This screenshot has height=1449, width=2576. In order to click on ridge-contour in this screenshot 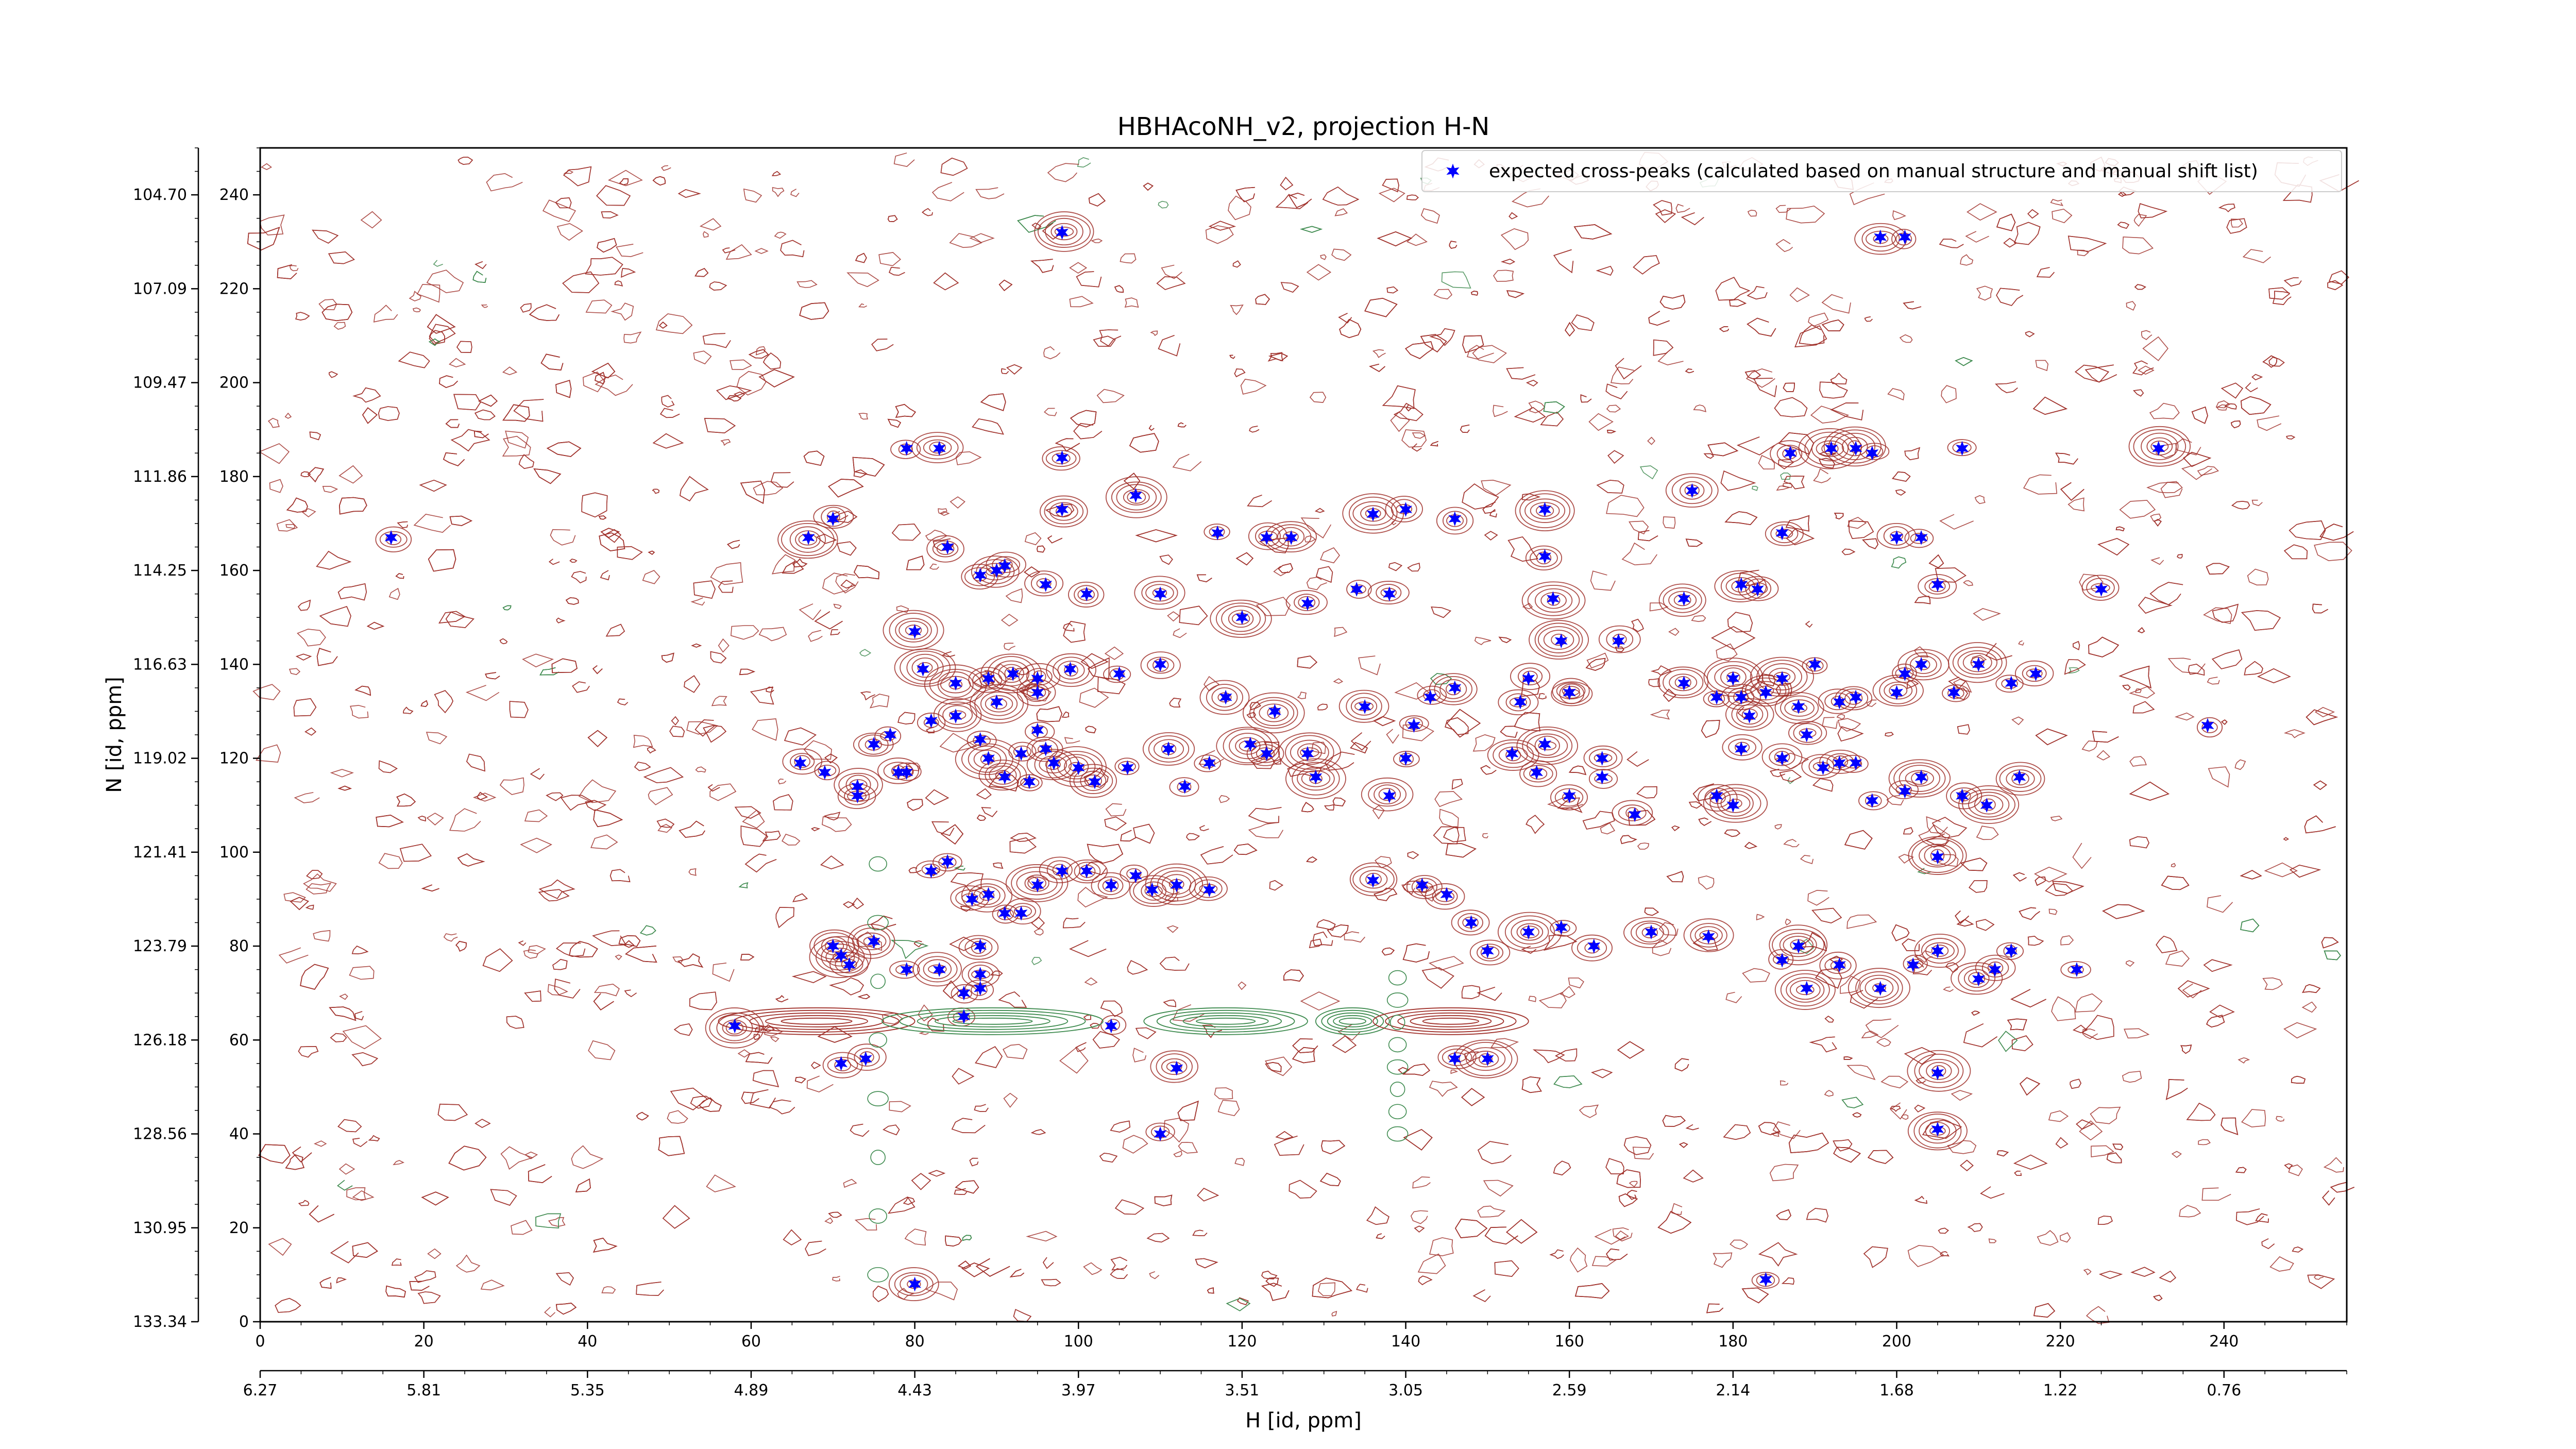, I will do `click(1397, 1067)`.